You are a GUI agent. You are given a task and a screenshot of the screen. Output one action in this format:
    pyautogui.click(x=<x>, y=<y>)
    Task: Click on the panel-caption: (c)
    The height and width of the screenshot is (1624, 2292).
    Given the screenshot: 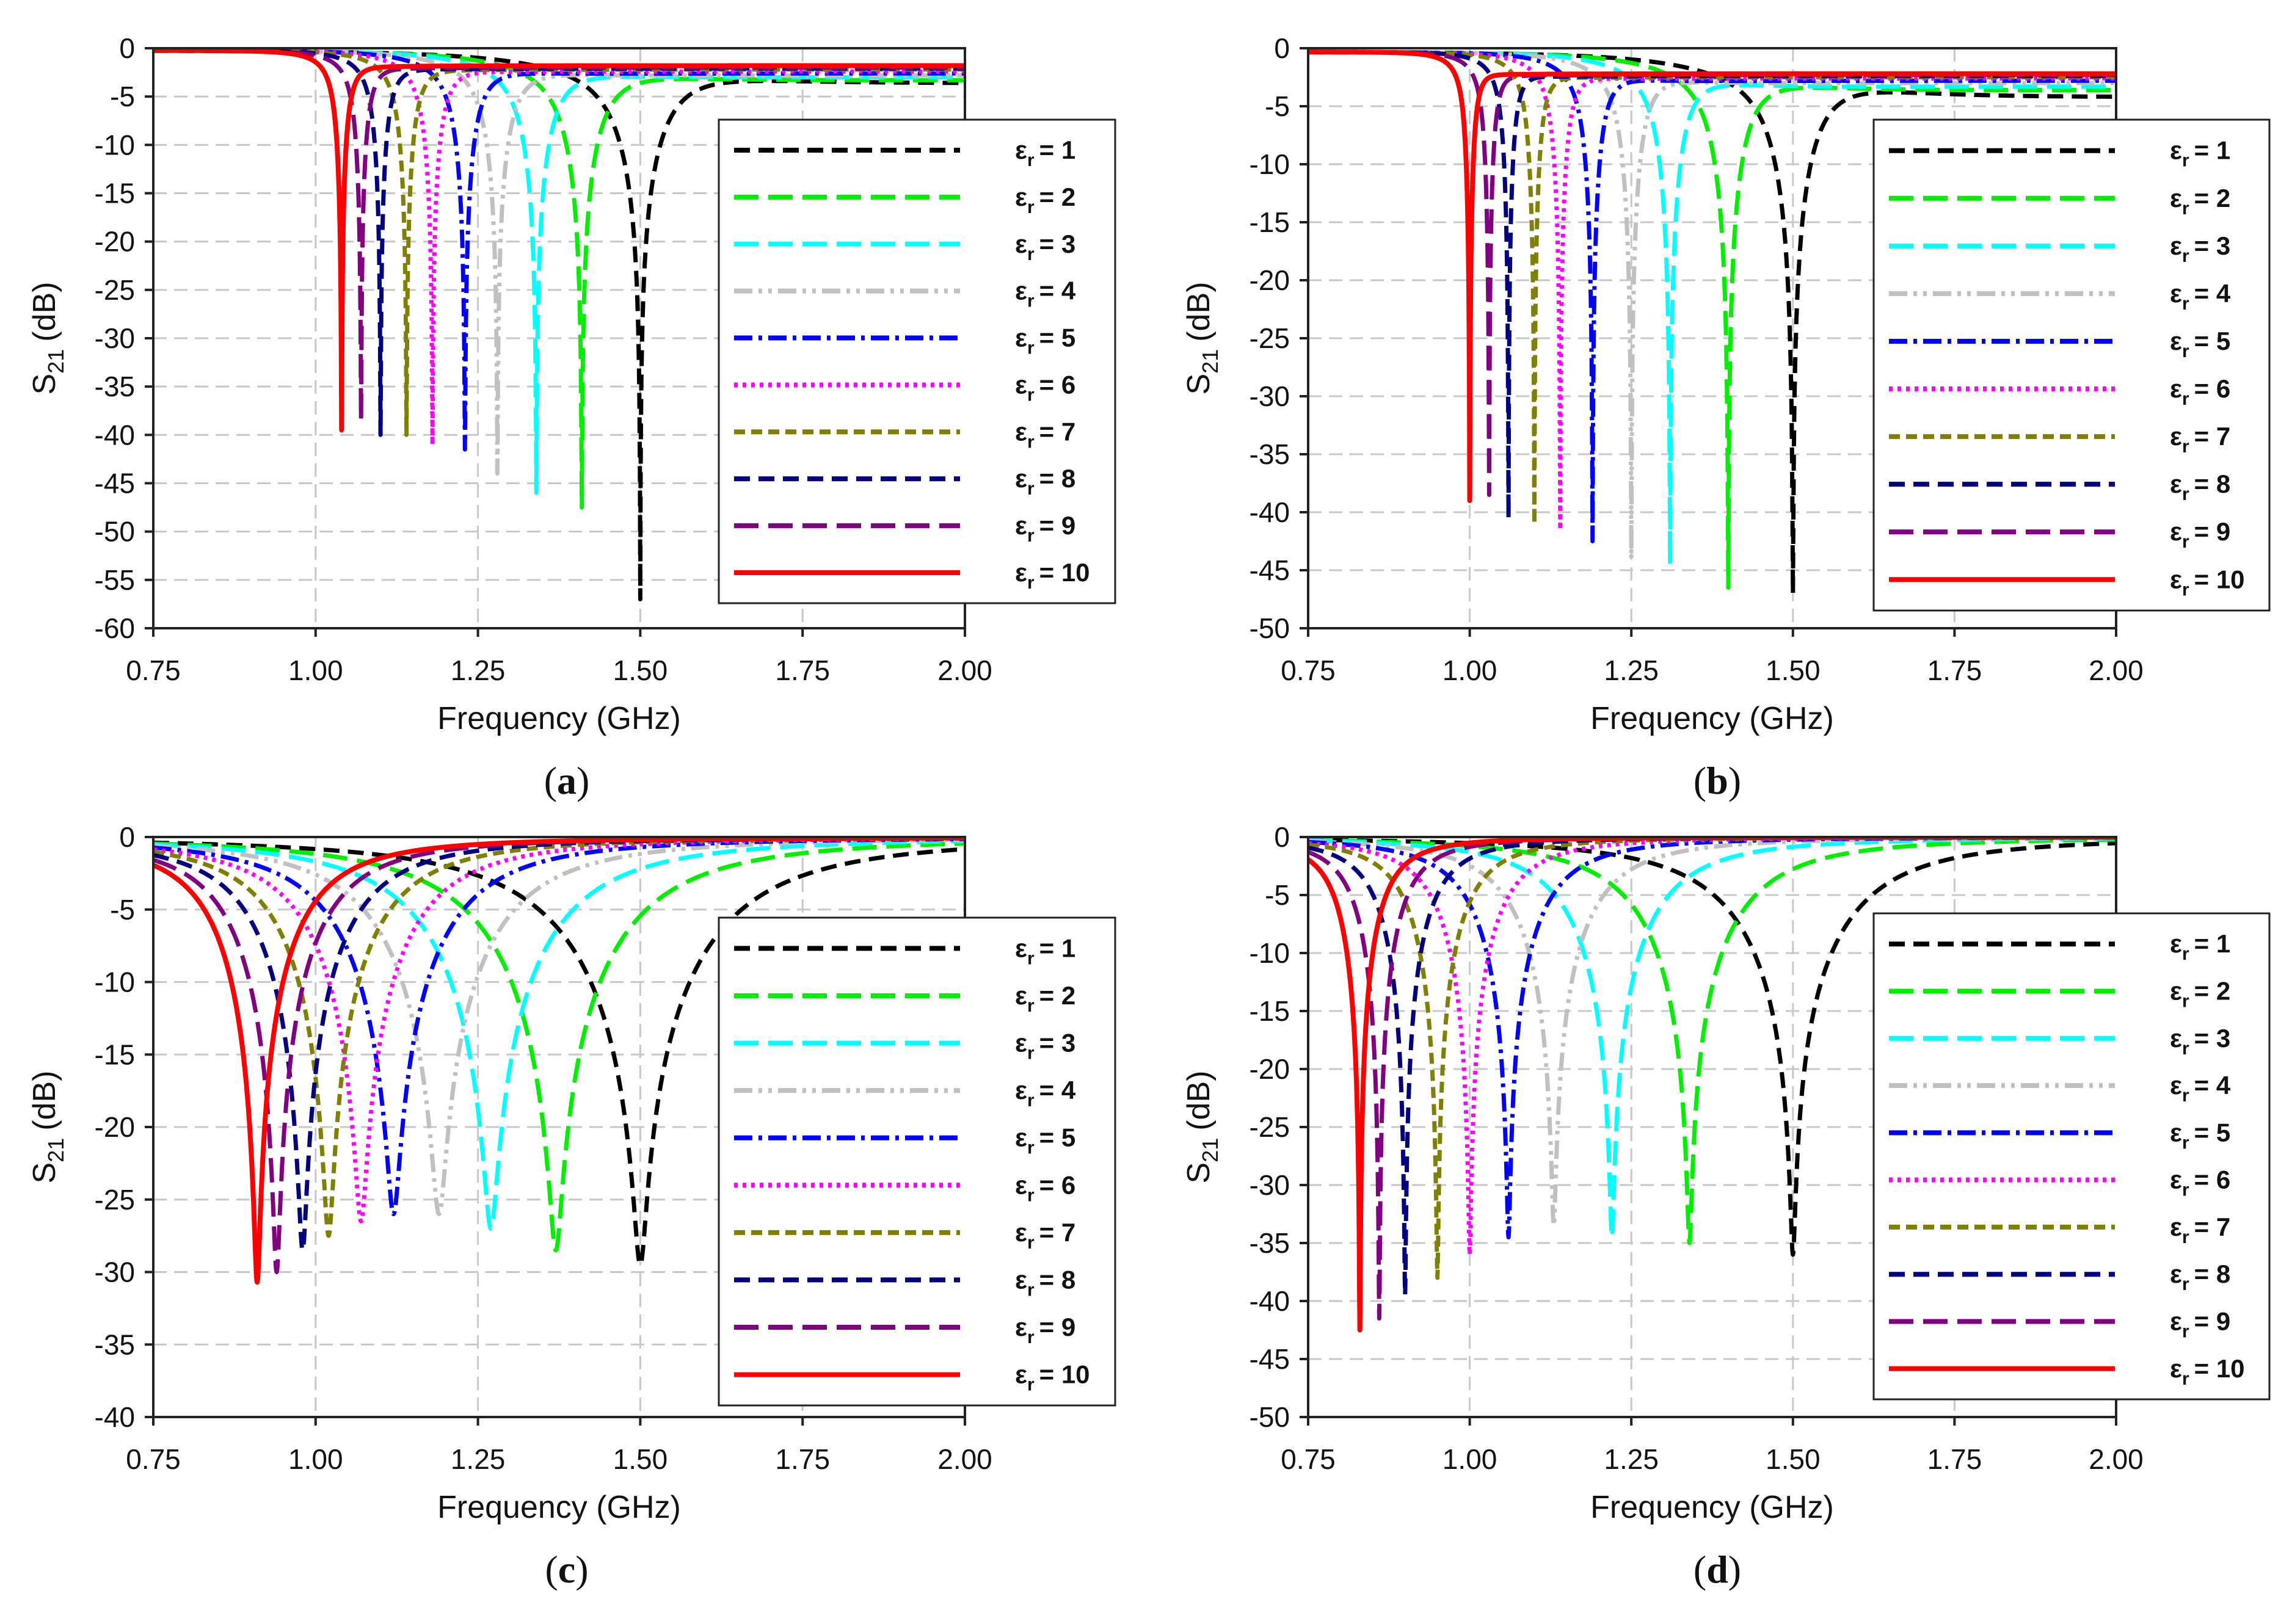 What is the action you would take?
    pyautogui.click(x=567, y=1569)
    